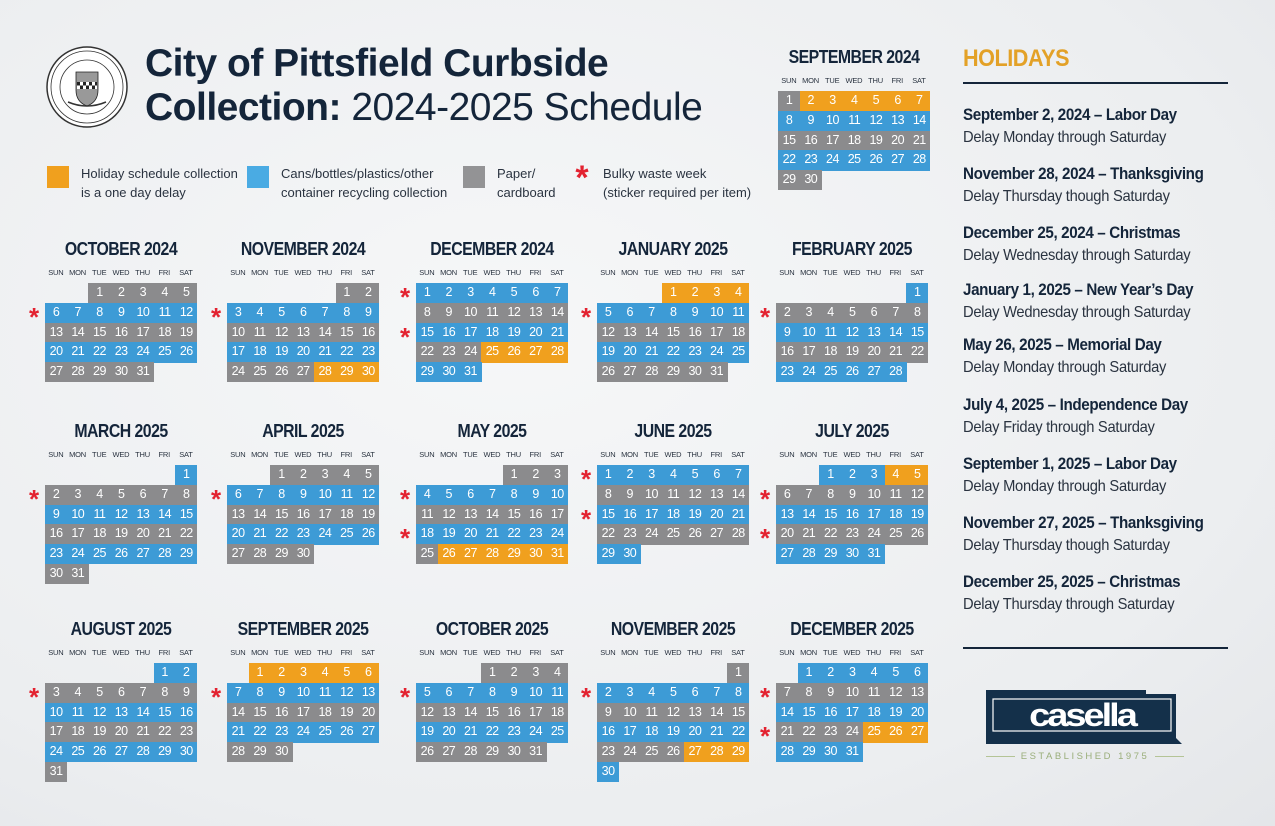  Describe the element at coordinates (852, 249) in the screenshot. I see `month-title: FEBRUARY 2025` at that location.